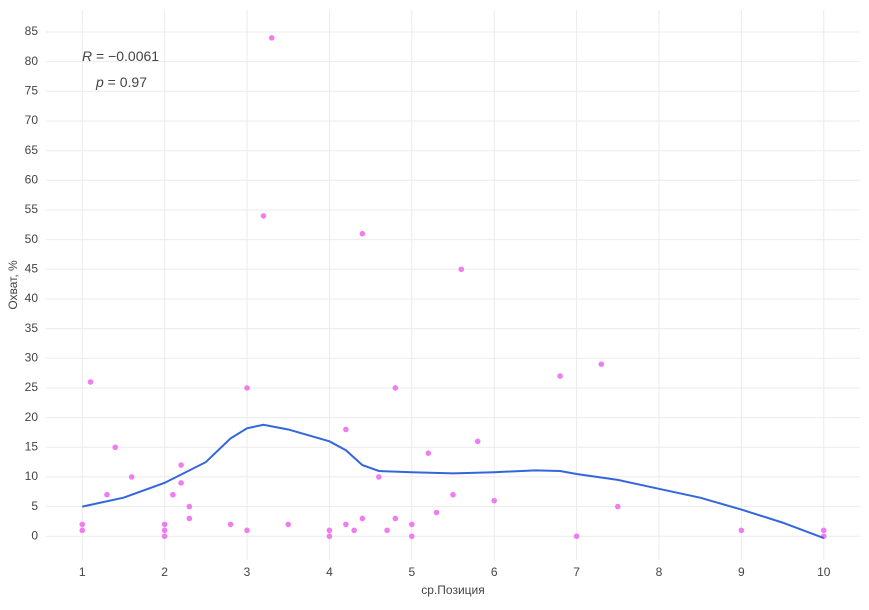 The image size is (869, 610). What do you see at coordinates (32, 150) in the screenshot?
I see `y-tick-label: 65` at bounding box center [32, 150].